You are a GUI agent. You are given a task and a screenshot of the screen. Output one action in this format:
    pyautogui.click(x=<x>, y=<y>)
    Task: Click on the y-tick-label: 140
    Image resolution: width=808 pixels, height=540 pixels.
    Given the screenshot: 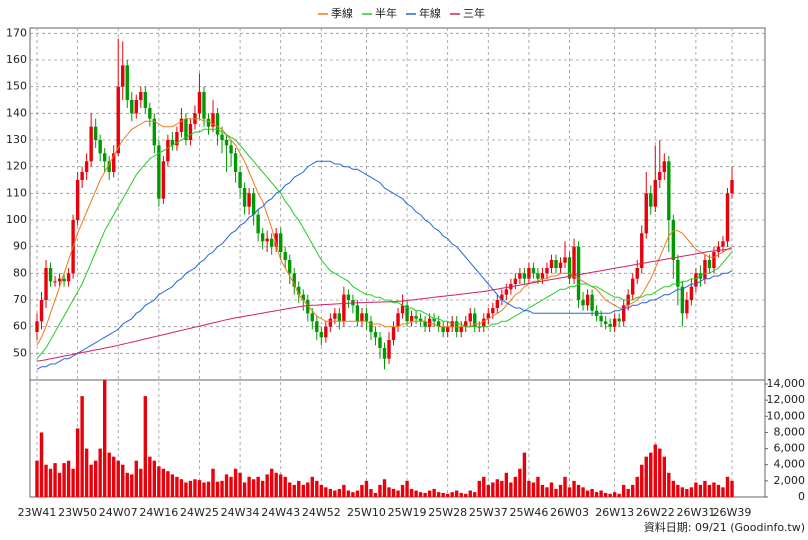 What is the action you would take?
    pyautogui.click(x=16, y=112)
    